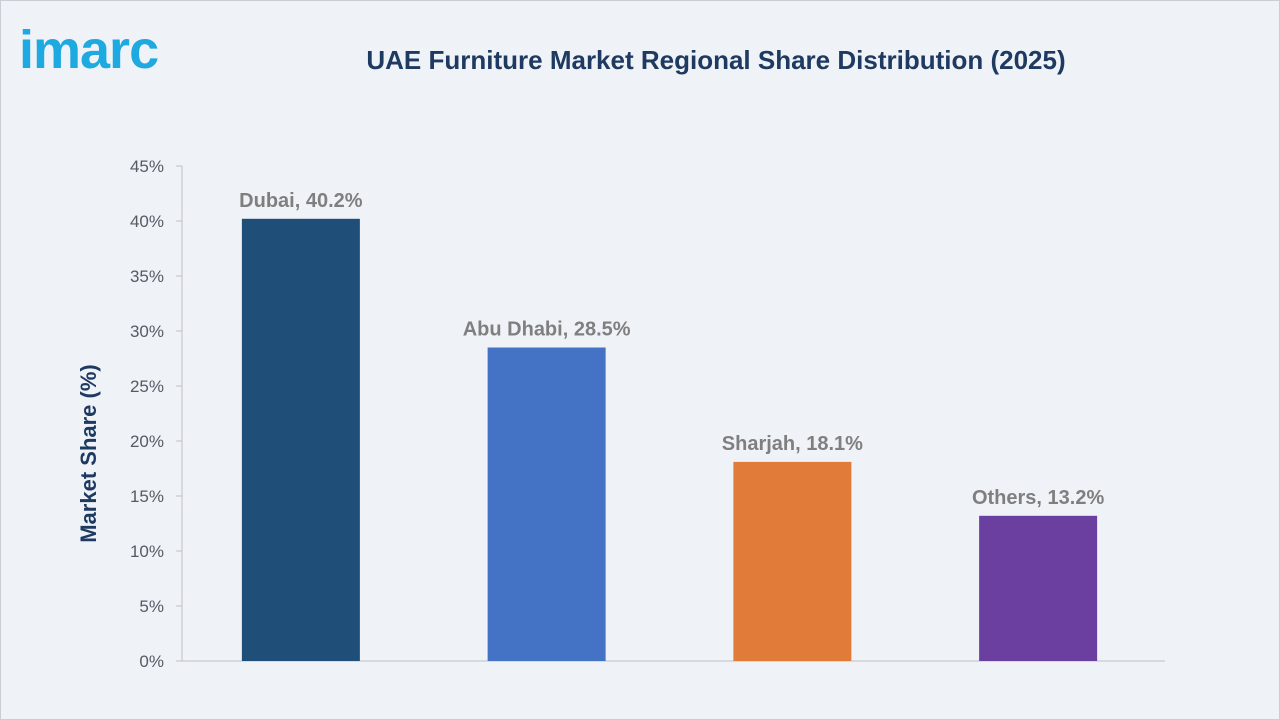  What do you see at coordinates (792, 561) in the screenshot?
I see `bar-sharjah` at bounding box center [792, 561].